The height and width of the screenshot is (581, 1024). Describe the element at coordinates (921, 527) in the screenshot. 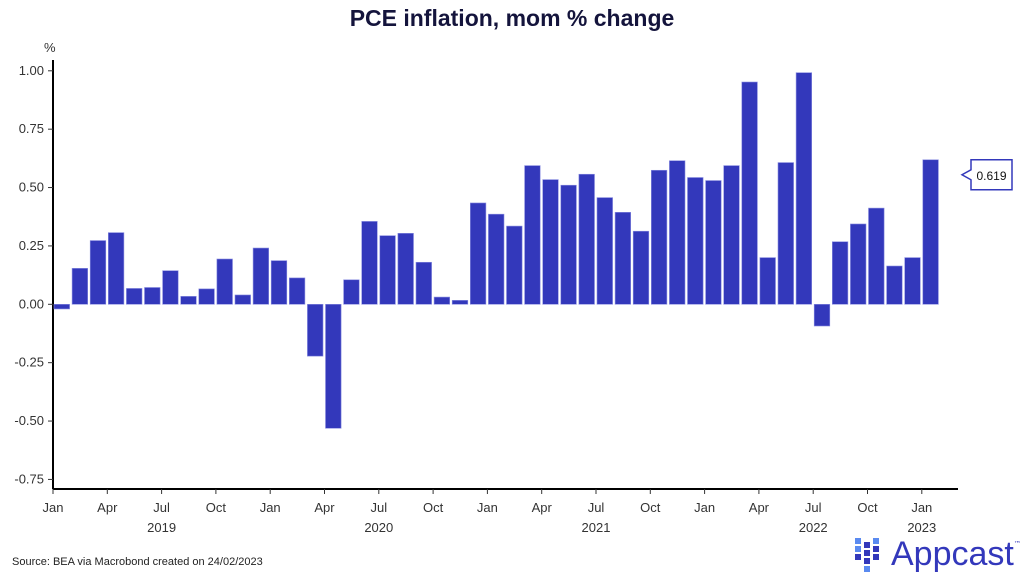

I see `x-year-label: 2023` at that location.